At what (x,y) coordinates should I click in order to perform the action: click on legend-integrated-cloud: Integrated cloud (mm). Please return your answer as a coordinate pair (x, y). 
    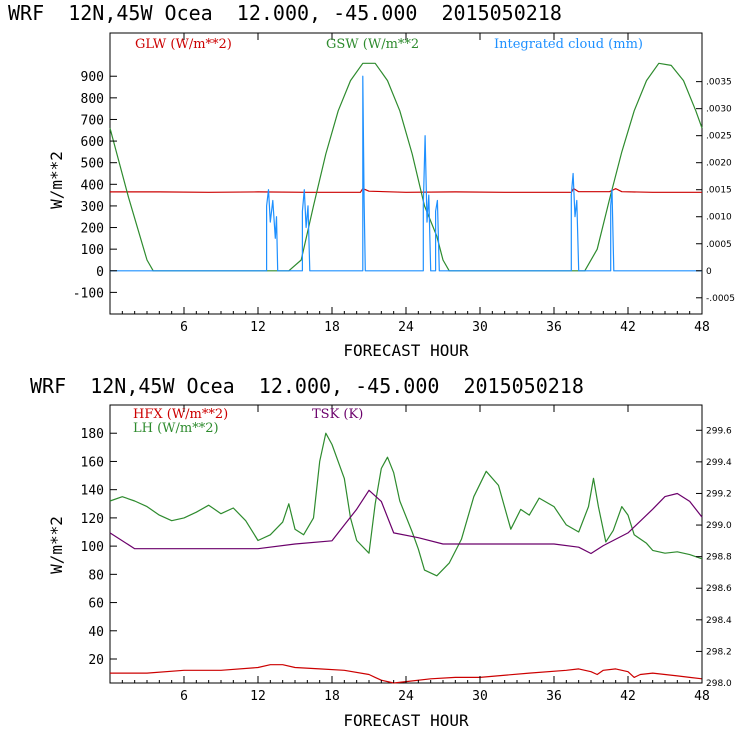
    Looking at the image, I should click on (568, 44).